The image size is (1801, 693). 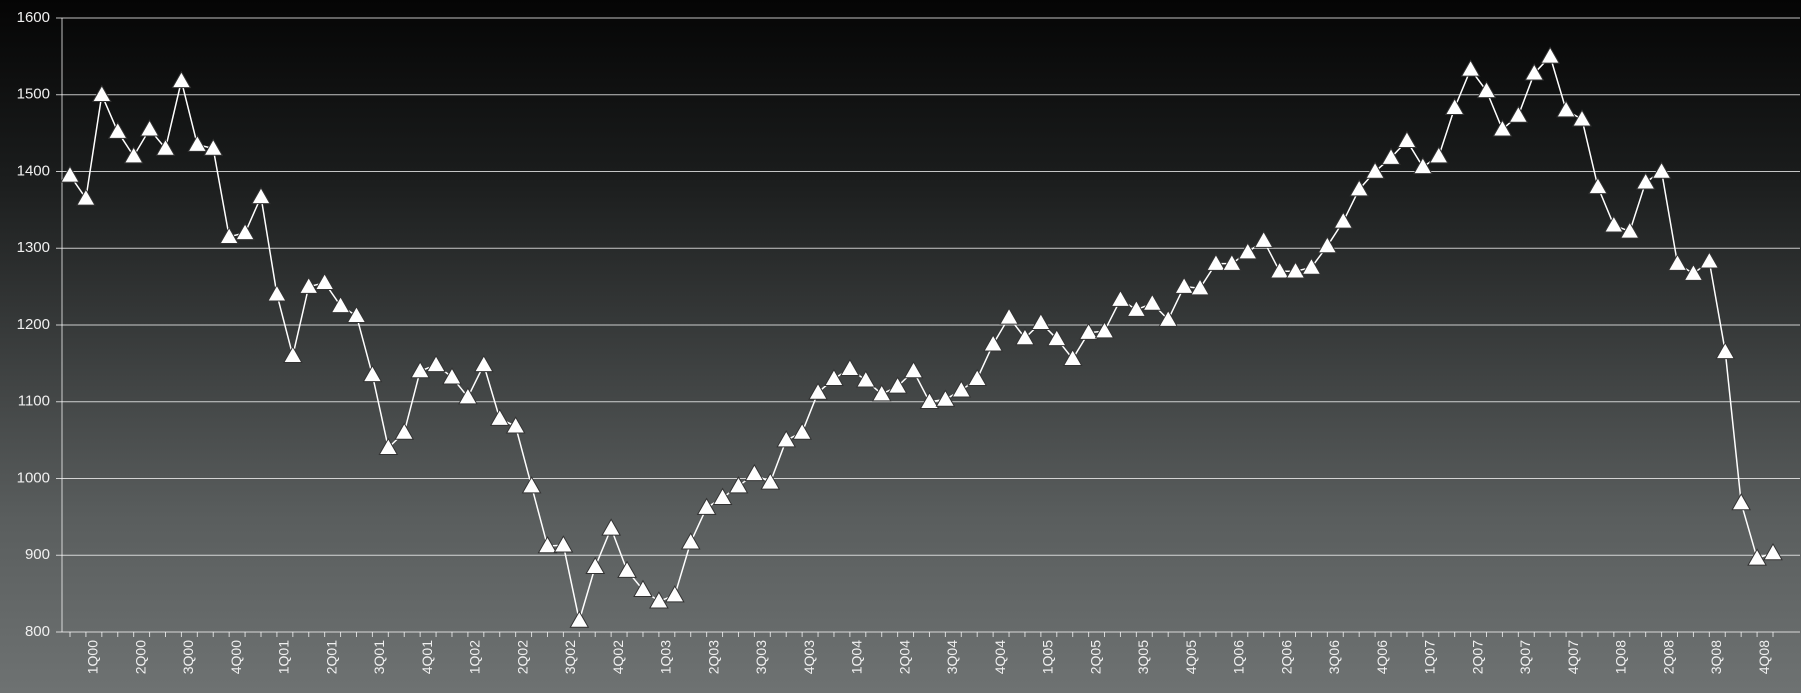 I want to click on y-tick-label: 1600, so click(x=33, y=17).